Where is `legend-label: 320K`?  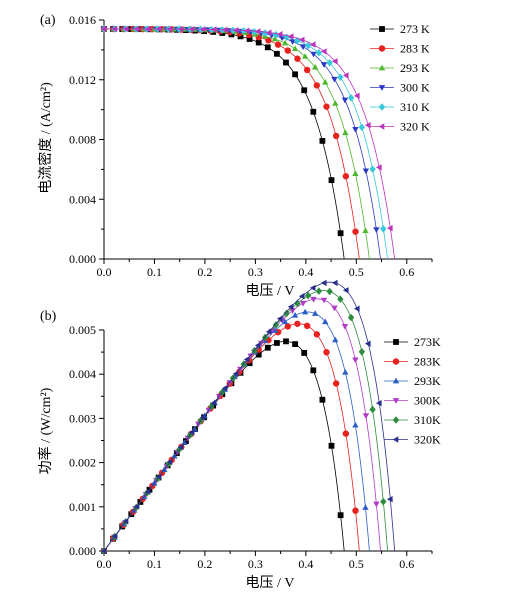
legend-label: 320K is located at coordinates (427, 440).